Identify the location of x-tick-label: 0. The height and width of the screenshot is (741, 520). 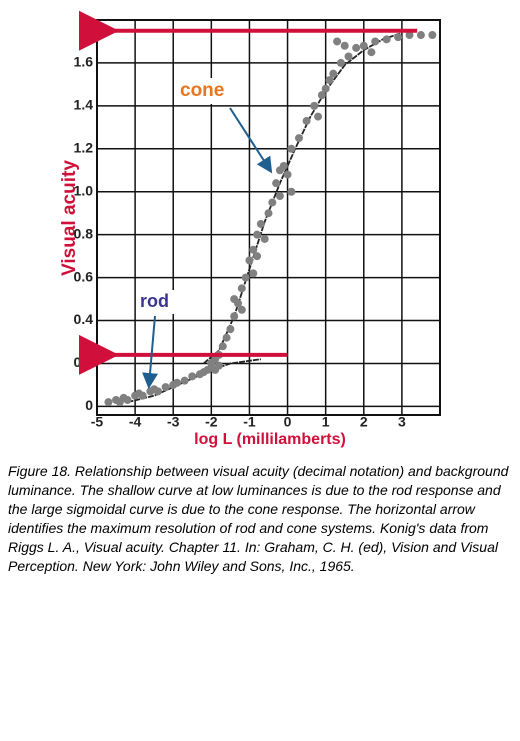
(288, 422).